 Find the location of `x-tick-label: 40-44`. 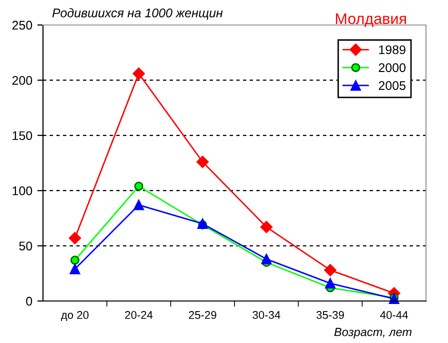

x-tick-label: 40-44 is located at coordinates (394, 315).